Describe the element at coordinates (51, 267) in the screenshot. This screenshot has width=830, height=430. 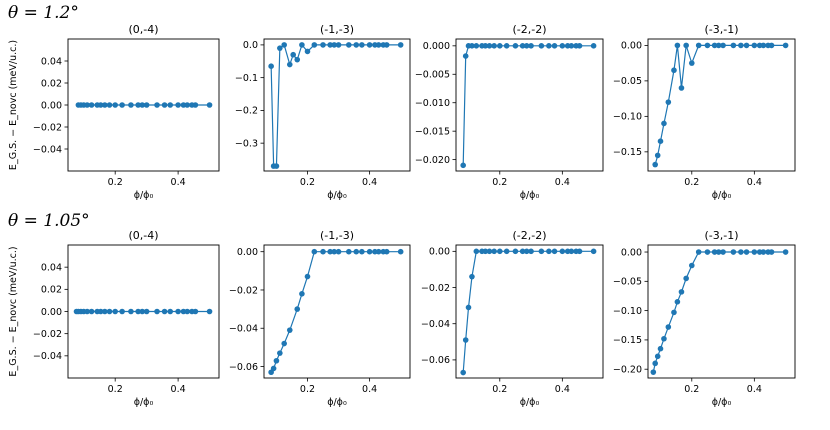
I see `y-tick-label: 0.04` at that location.